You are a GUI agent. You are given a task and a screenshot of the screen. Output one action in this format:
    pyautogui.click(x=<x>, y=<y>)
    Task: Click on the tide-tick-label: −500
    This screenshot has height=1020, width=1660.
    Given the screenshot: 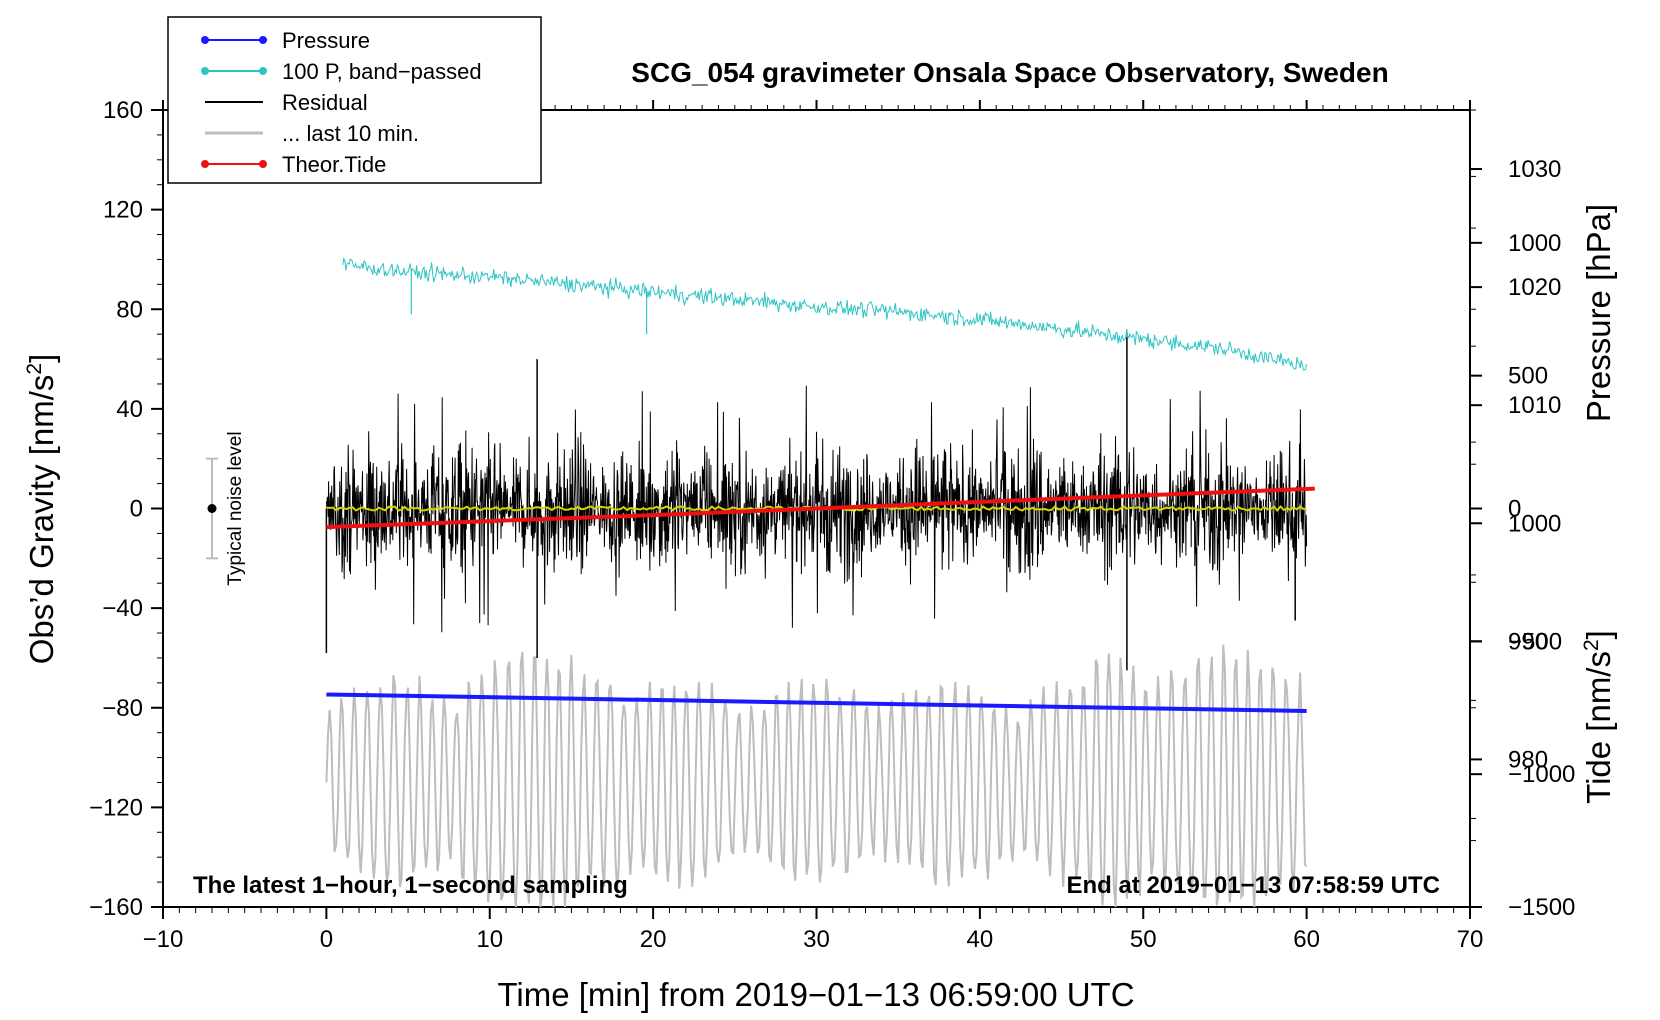 What is the action you would take?
    pyautogui.click(x=1535, y=641)
    